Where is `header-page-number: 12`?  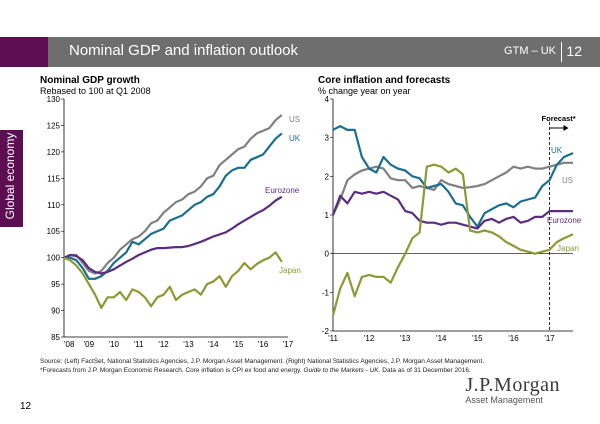
header-page-number: 12 is located at coordinates (574, 51).